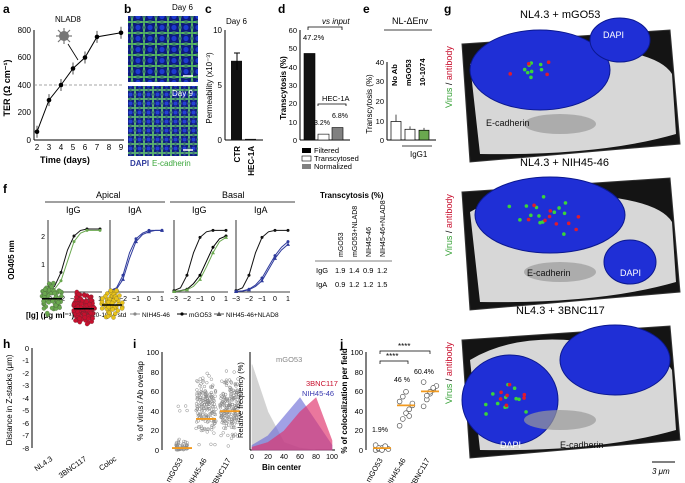 The height and width of the screenshot is (483, 685). Describe the element at coordinates (326, 150) in the screenshot. I see `d-legend: Filtered` at that location.